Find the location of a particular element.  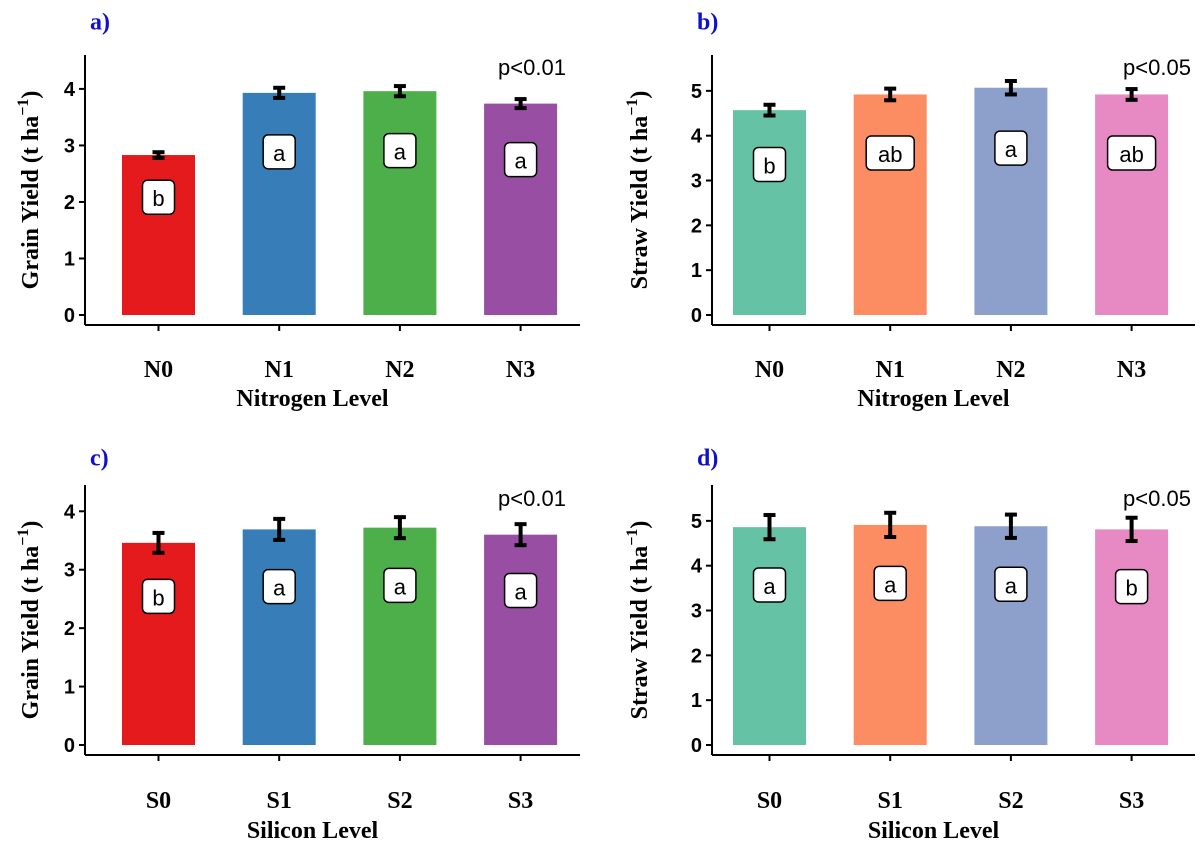

sig-letter-S0: a is located at coordinates (769, 585).